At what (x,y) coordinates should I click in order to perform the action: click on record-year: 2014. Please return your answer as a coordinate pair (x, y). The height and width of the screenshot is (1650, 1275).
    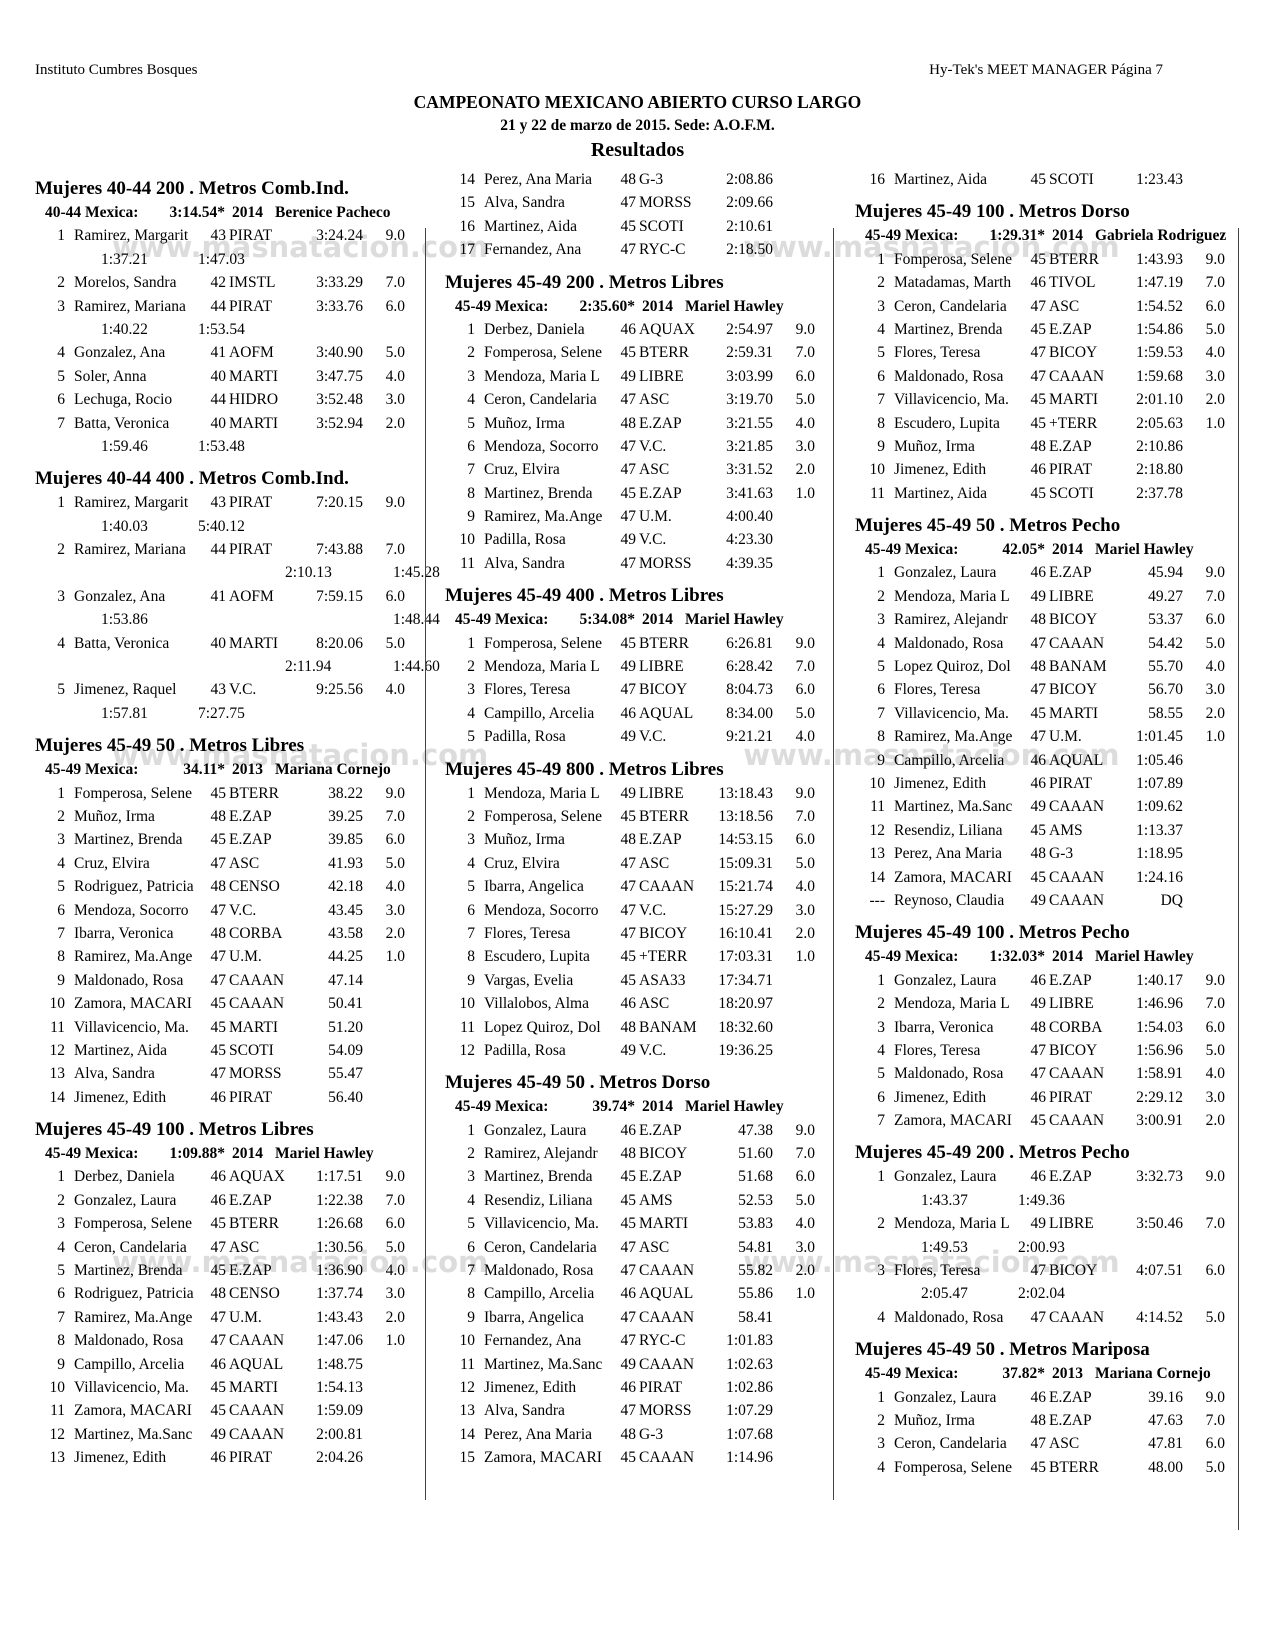
    Looking at the image, I should click on (657, 1107).